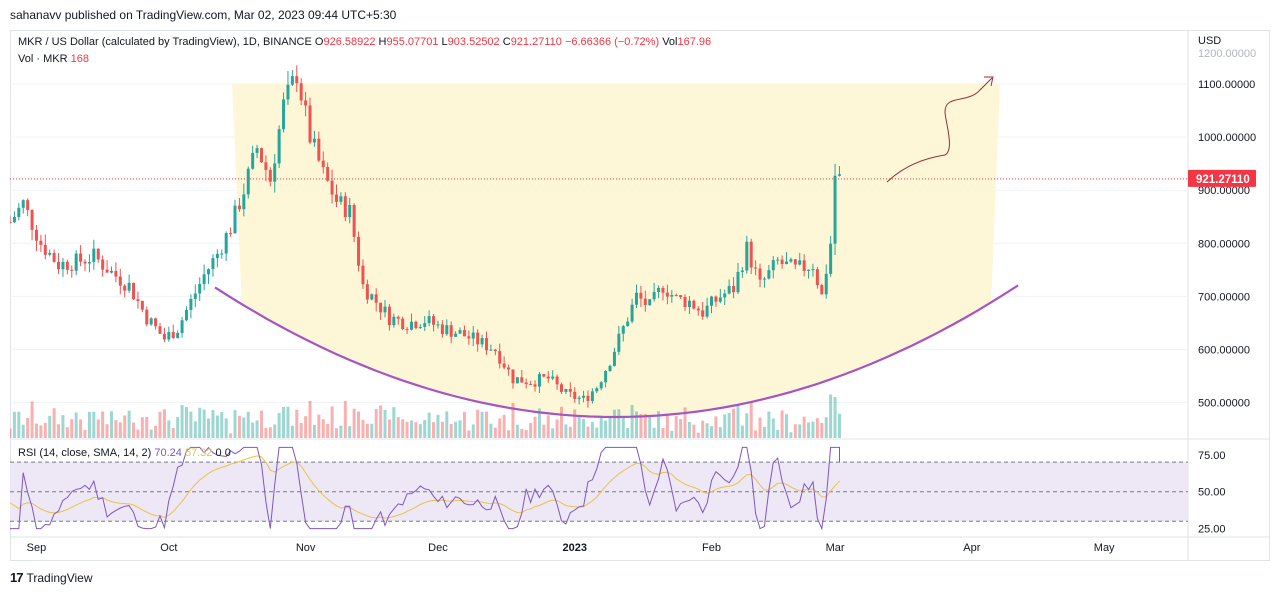 This screenshot has width=1280, height=595. What do you see at coordinates (85, 453) in the screenshot?
I see `rsi-label: RSI (14, close, SMA, 14, 2)` at bounding box center [85, 453].